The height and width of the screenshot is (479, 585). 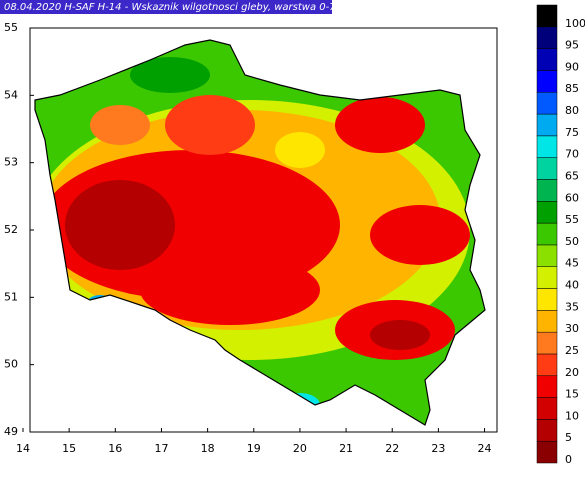 What do you see at coordinates (115, 448) in the screenshot?
I see `x-tick-label: 16` at bounding box center [115, 448].